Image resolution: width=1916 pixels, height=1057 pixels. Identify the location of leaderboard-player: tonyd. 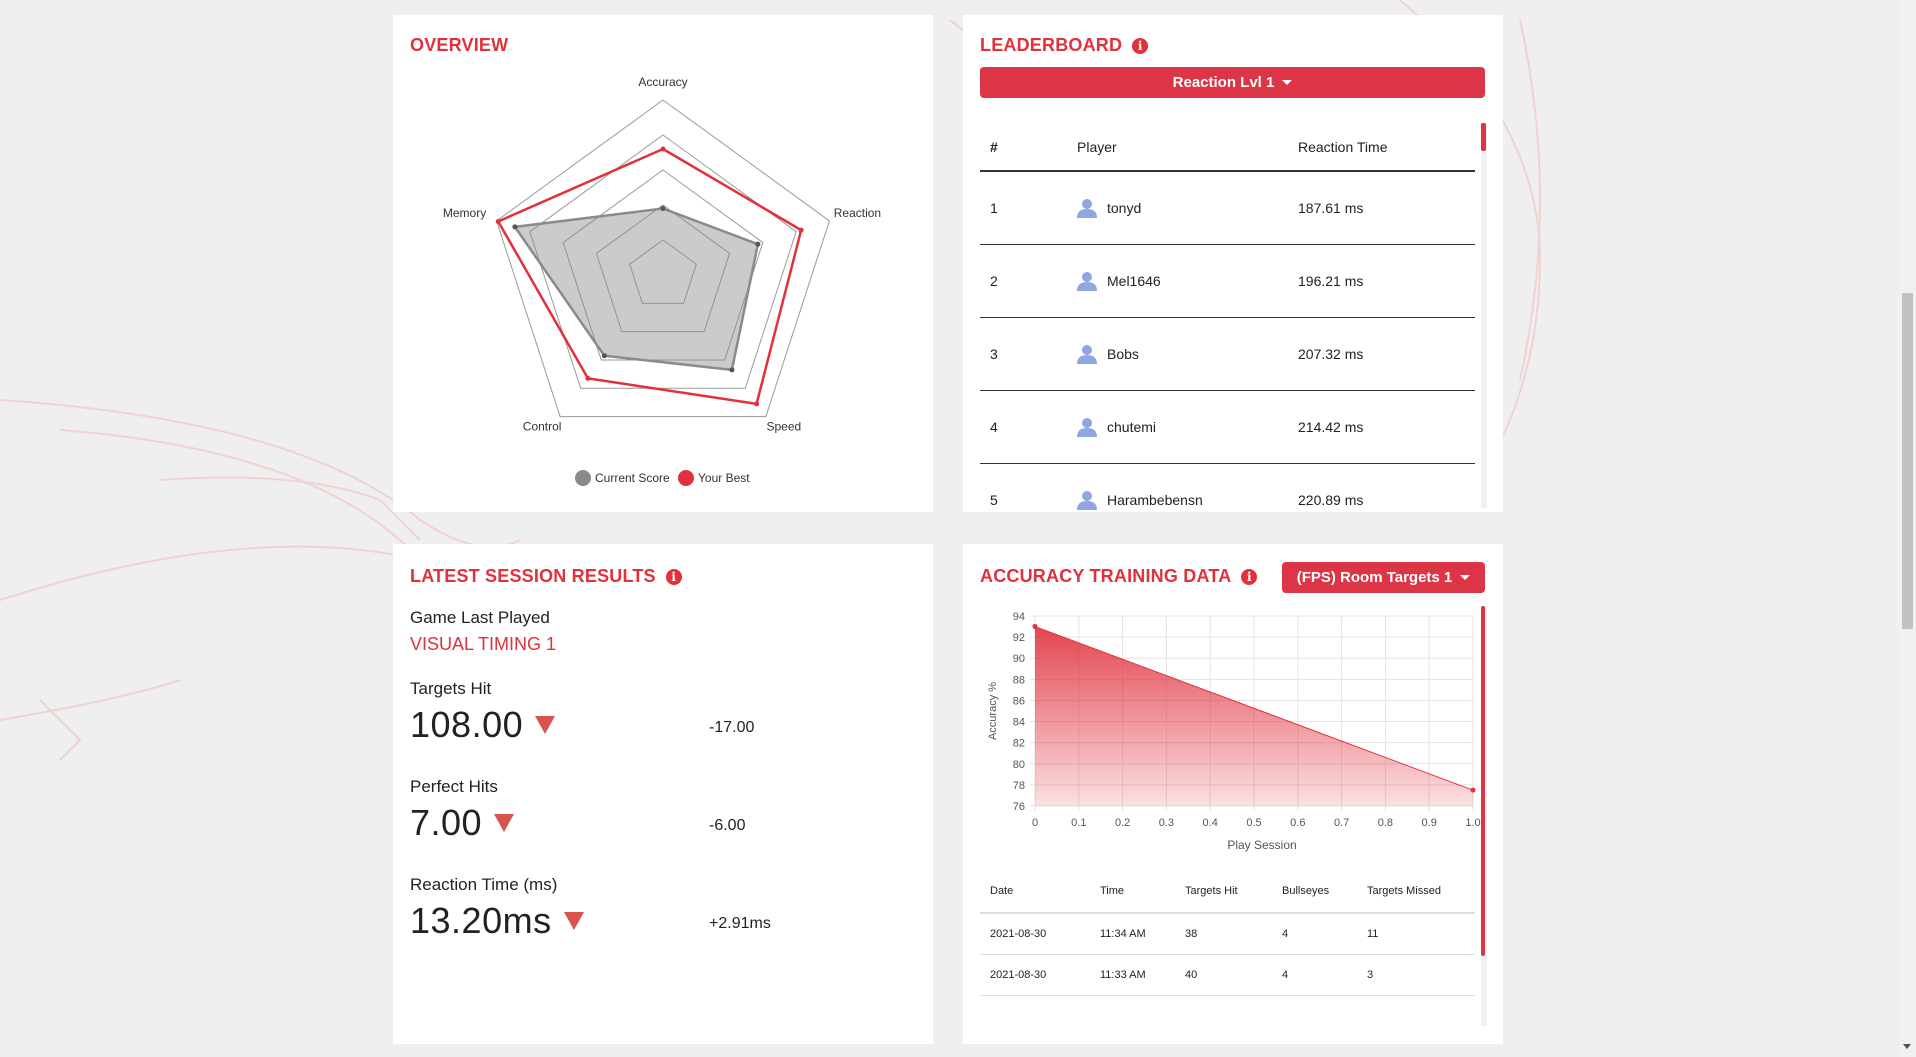
(1124, 208).